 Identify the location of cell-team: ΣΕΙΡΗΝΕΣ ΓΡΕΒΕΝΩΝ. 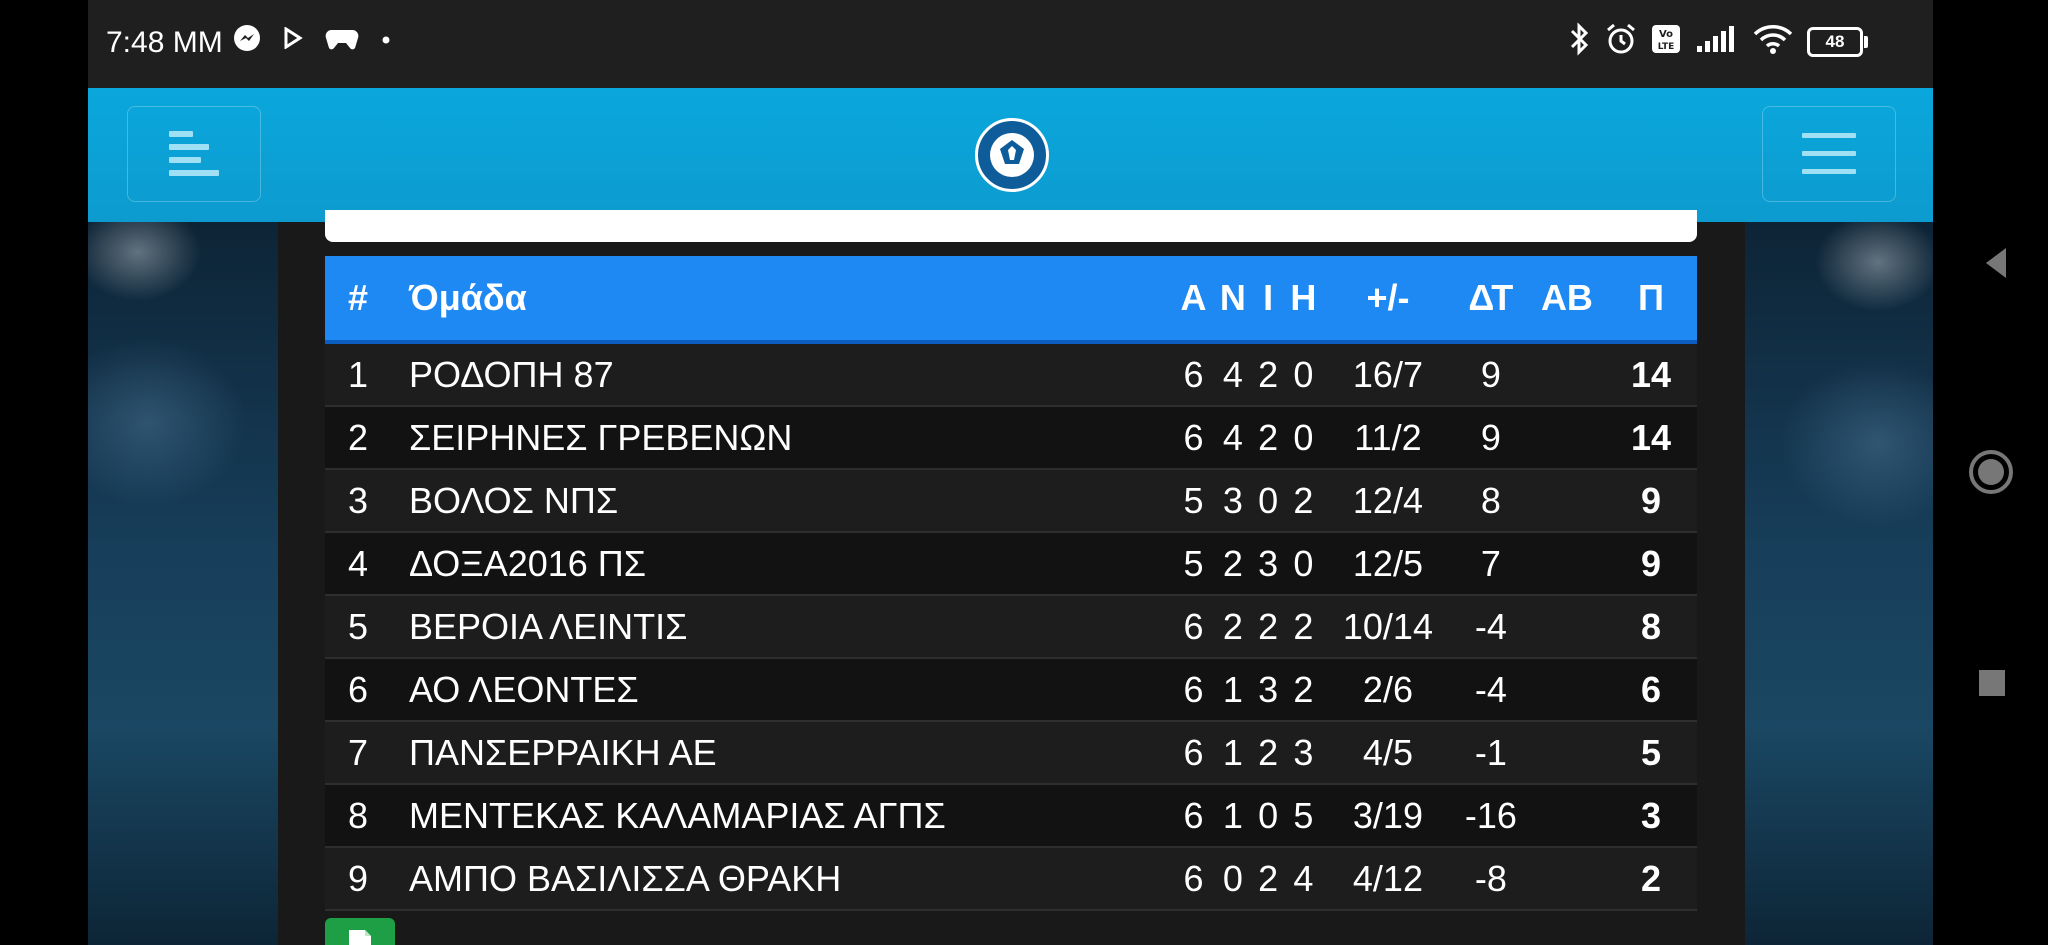
(782, 438).